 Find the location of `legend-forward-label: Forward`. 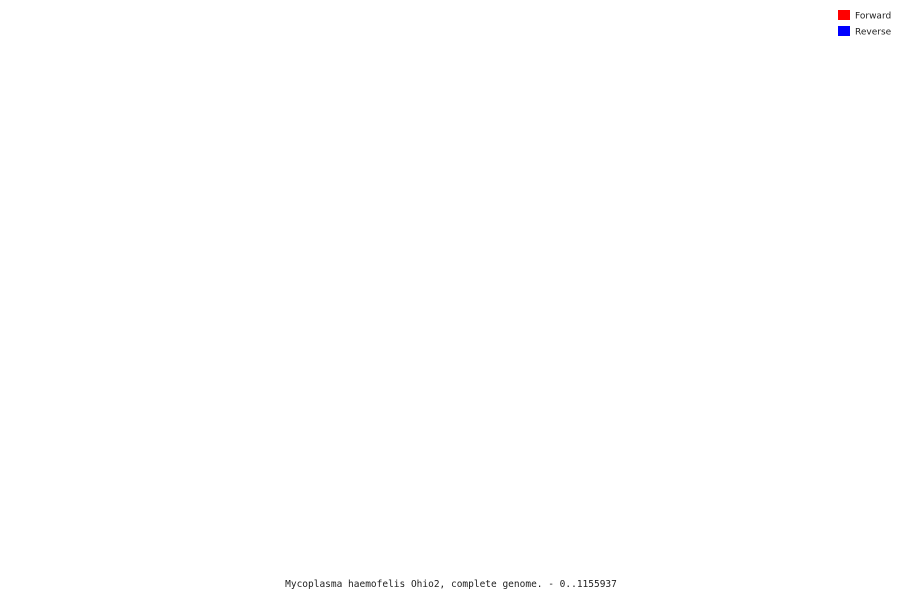

legend-forward-label: Forward is located at coordinates (873, 17).